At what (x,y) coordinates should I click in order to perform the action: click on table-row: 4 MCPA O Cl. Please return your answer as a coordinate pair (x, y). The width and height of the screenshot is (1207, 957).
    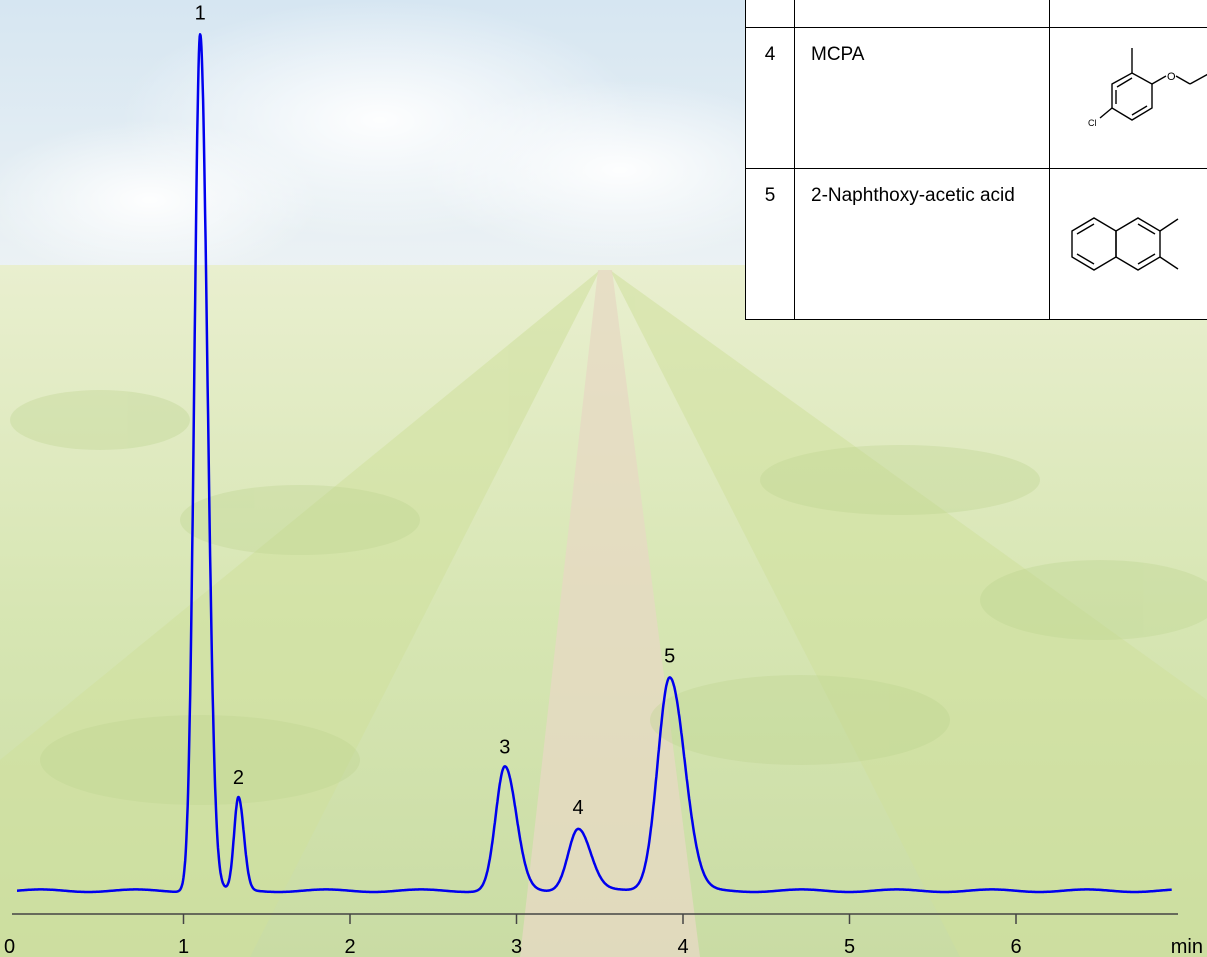
    Looking at the image, I should click on (976, 98).